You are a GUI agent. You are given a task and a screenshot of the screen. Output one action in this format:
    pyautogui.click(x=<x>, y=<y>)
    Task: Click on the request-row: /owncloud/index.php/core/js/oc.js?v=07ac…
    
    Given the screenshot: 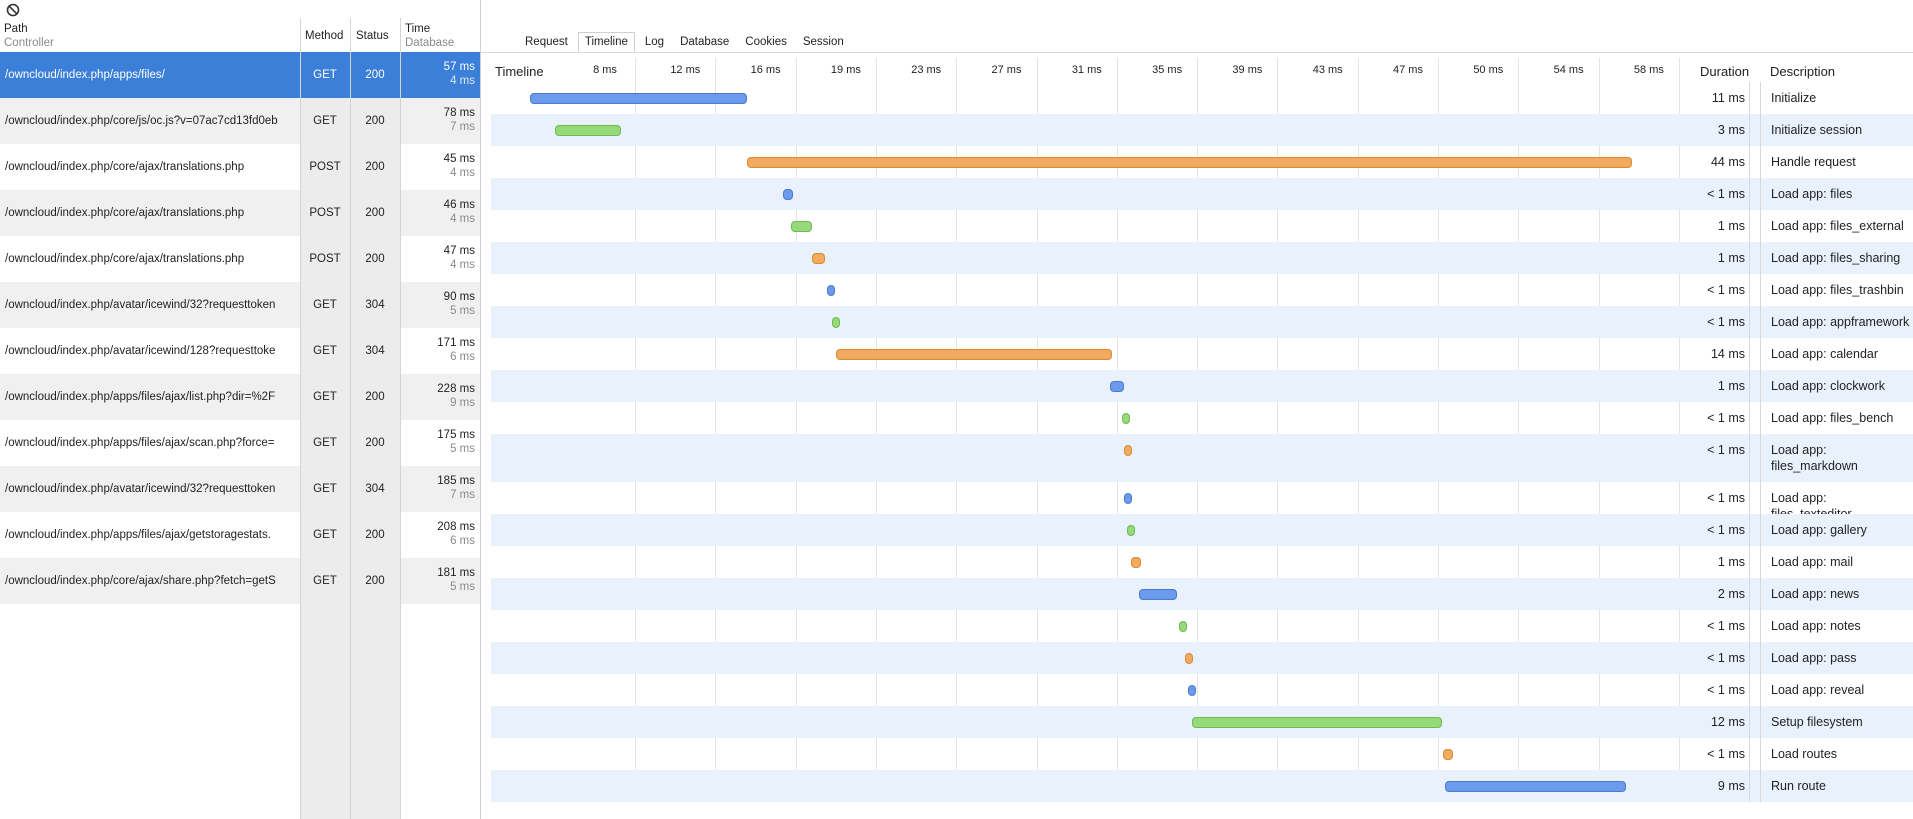 What is the action you would take?
    pyautogui.click(x=240, y=121)
    